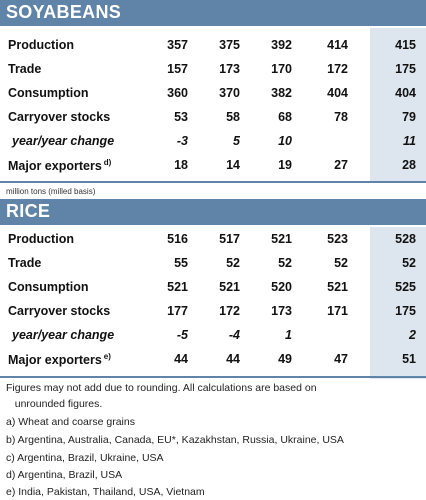 Image resolution: width=426 pixels, height=500 pixels. I want to click on cell: -4, so click(234, 335).